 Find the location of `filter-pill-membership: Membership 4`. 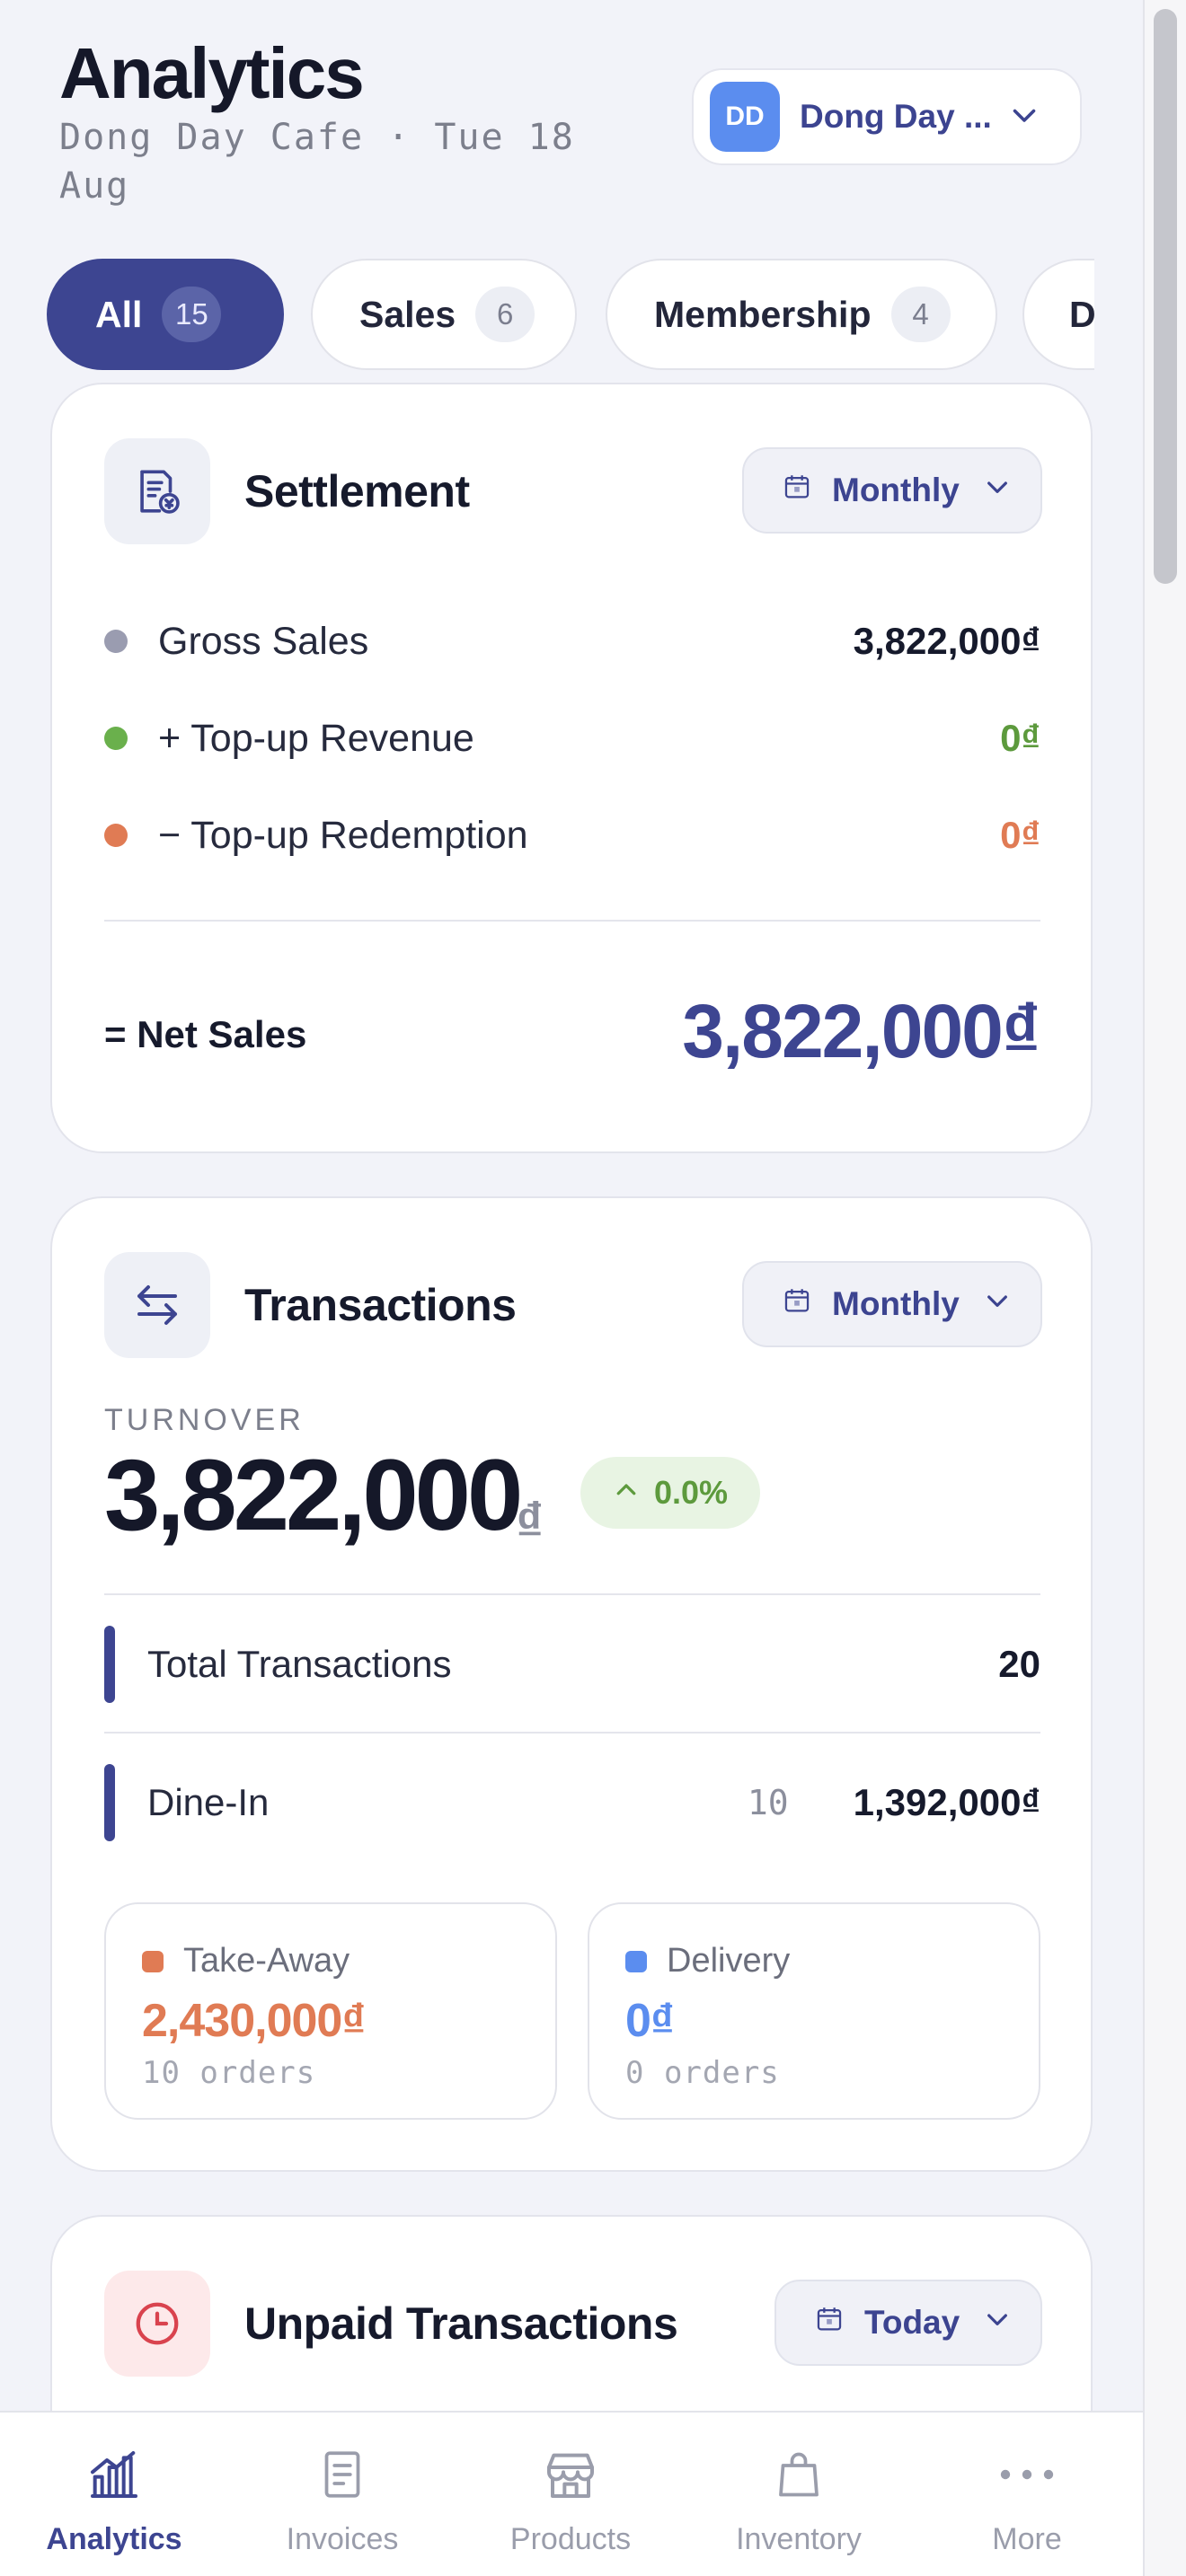

filter-pill-membership: Membership 4 is located at coordinates (801, 314).